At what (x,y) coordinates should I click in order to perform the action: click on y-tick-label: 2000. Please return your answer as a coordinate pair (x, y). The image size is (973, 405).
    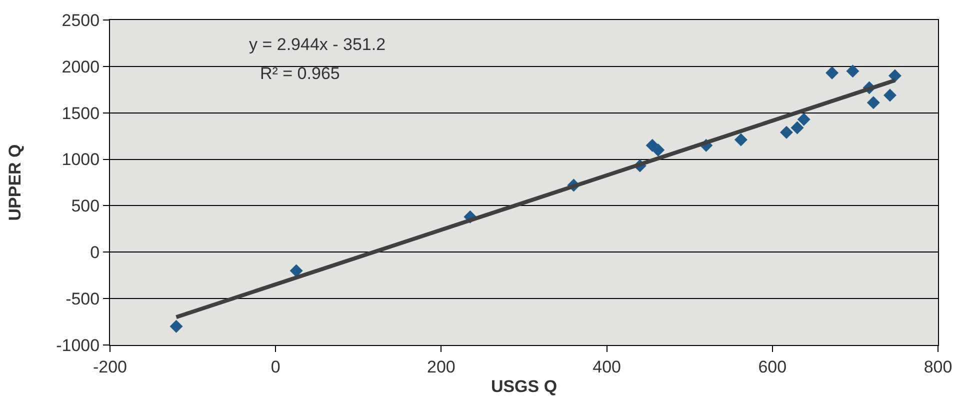
    Looking at the image, I should click on (81, 66).